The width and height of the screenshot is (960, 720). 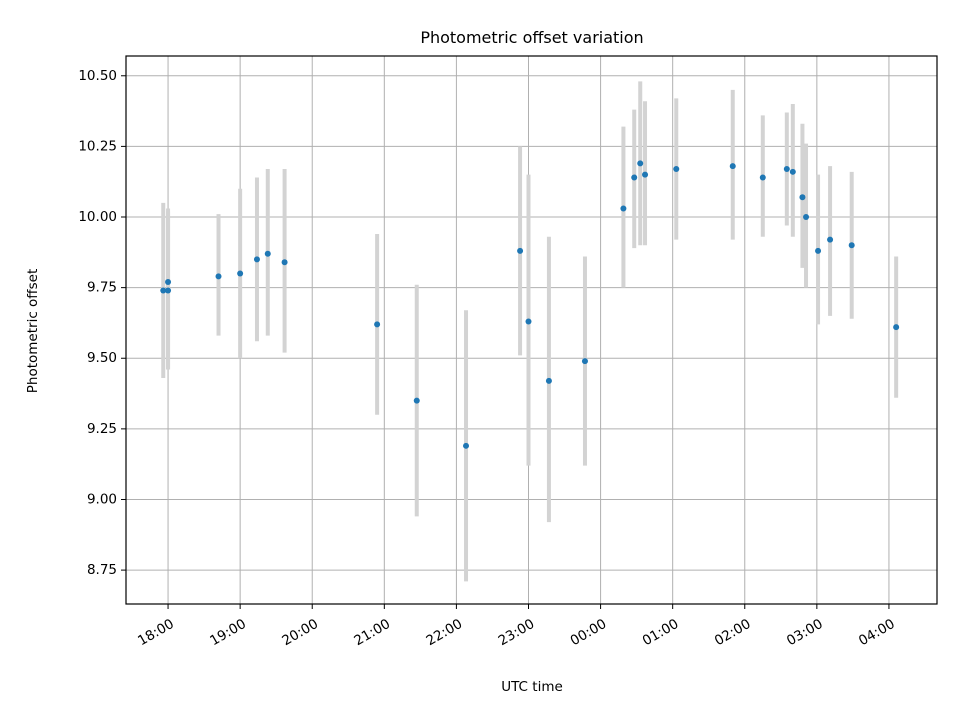 What do you see at coordinates (102, 570) in the screenshot?
I see `y-tick-label: 8.75` at bounding box center [102, 570].